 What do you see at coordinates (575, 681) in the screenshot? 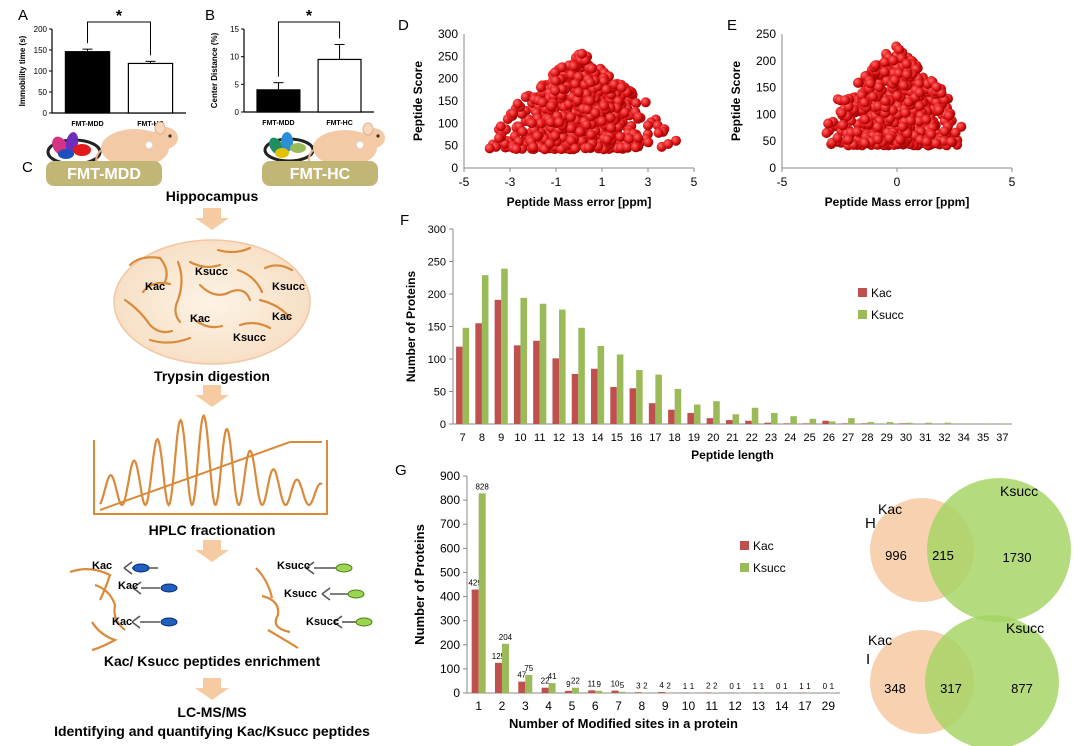
I see `data-label: 22` at bounding box center [575, 681].